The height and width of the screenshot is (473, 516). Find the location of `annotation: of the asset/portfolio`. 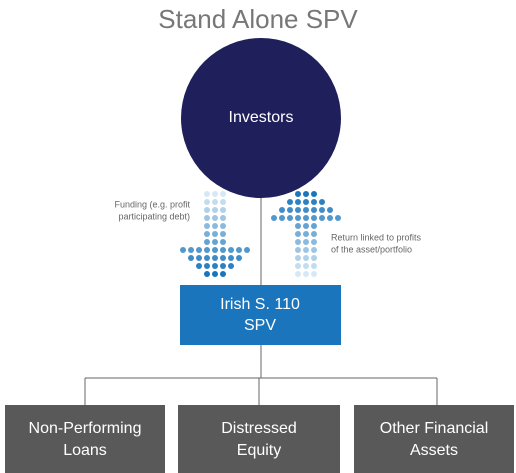

annotation: of the asset/portfolio is located at coordinates (371, 249).